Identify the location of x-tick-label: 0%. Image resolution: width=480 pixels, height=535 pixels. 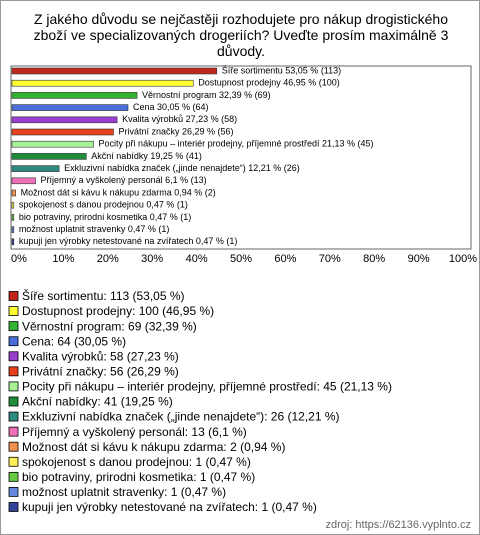
(19, 259).